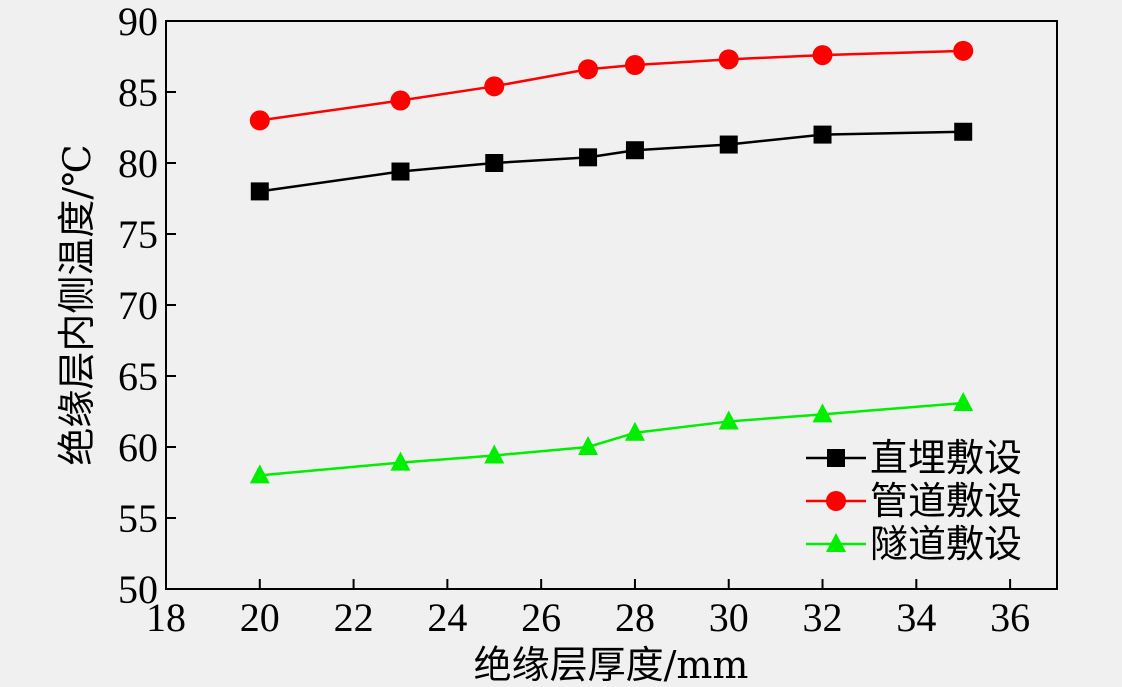  I want to click on legend-item: 直埋敷设, so click(914, 458).